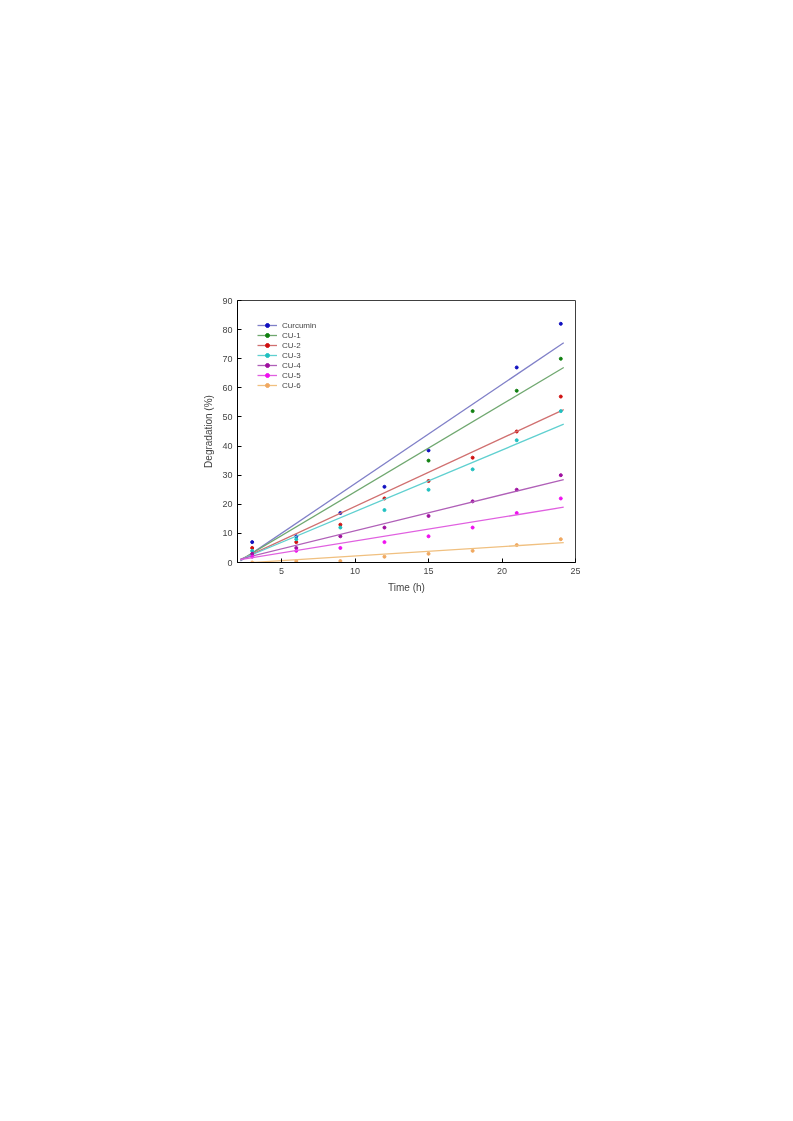  Describe the element at coordinates (227, 475) in the screenshot. I see `y-tick-label: 30` at that location.